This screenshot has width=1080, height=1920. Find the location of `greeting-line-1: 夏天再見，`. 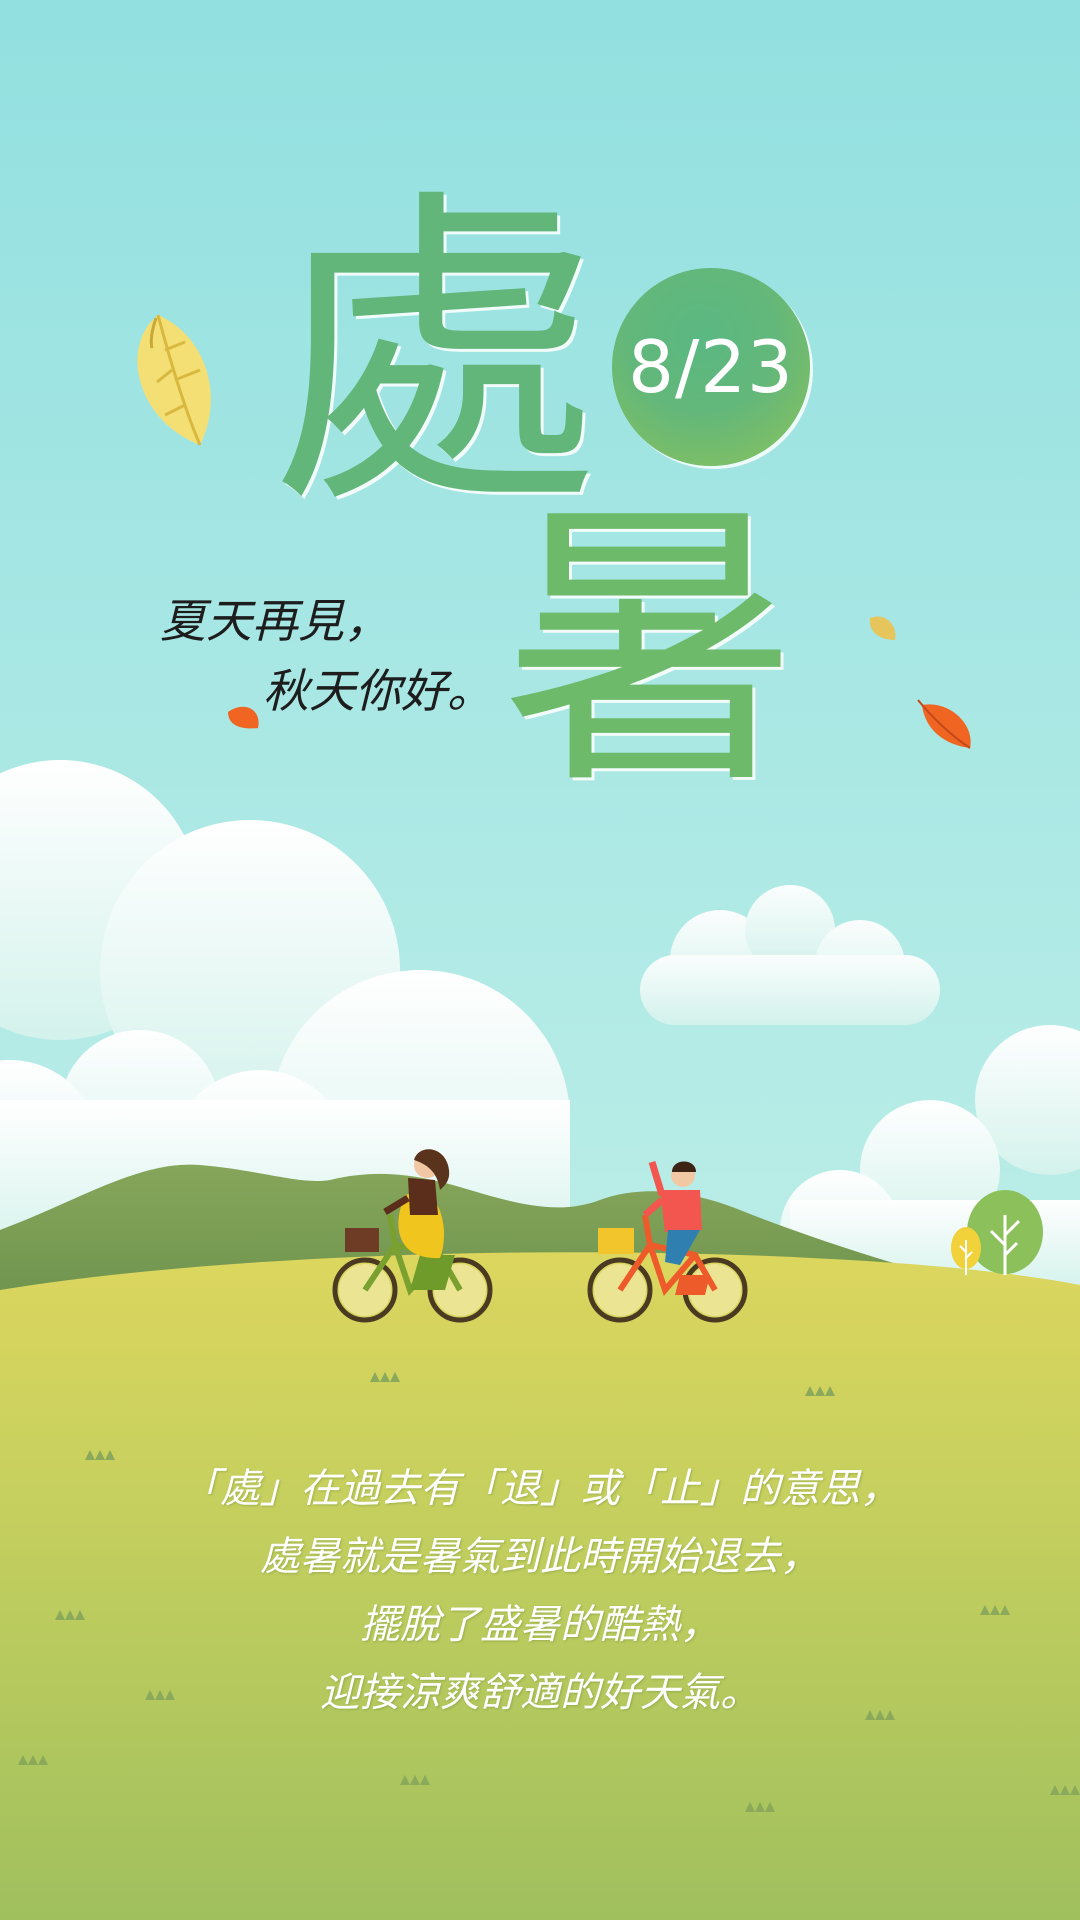

greeting-line-1: 夏天再見， is located at coordinates (275, 621).